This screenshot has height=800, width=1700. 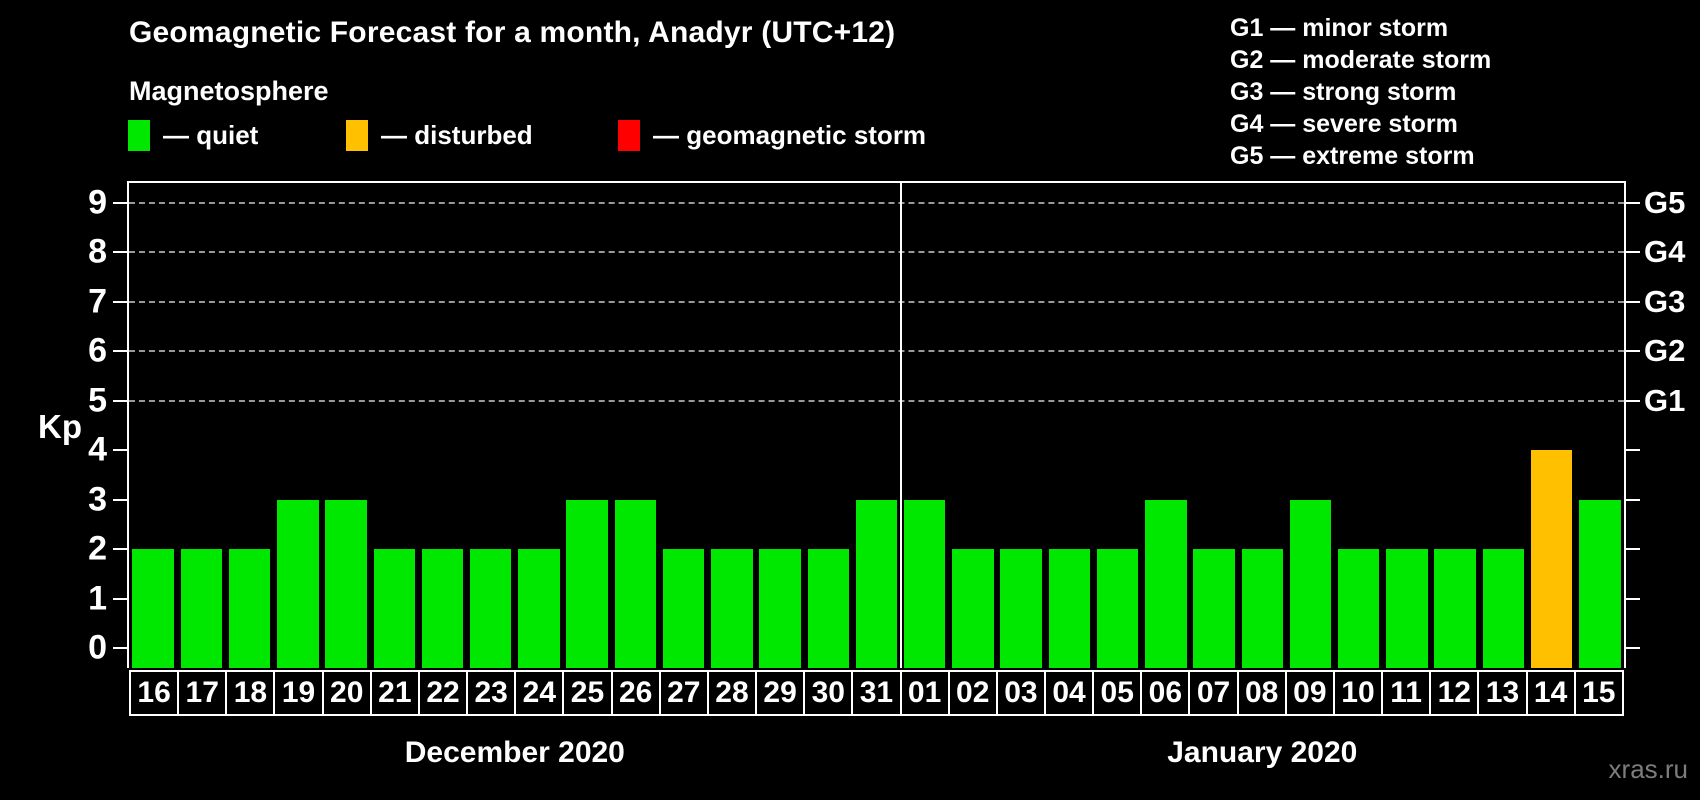 What do you see at coordinates (128, 424) in the screenshot?
I see `y-axis-line-left` at bounding box center [128, 424].